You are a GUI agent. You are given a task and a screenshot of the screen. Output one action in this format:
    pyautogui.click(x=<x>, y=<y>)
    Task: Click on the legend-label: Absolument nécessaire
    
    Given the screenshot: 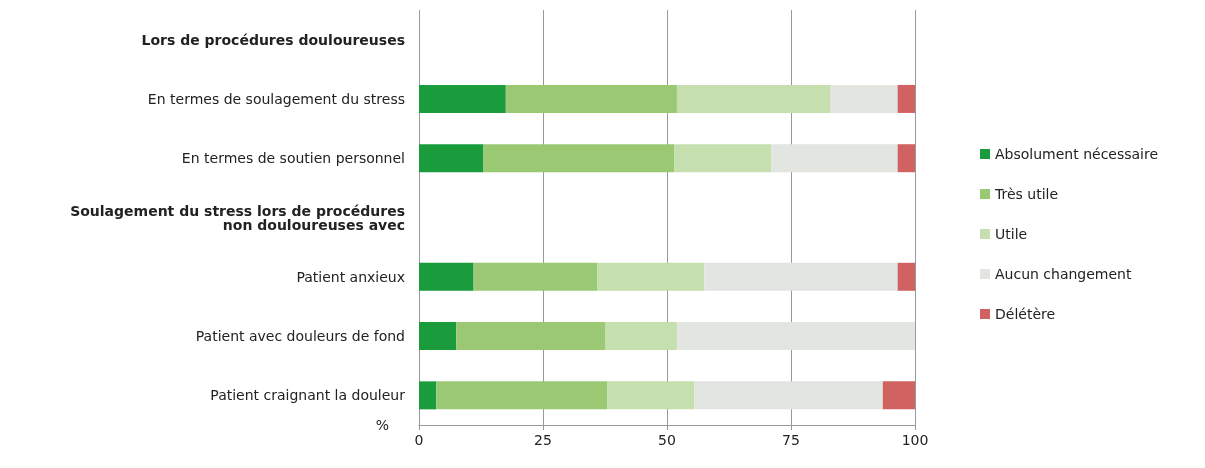 What is the action you would take?
    pyautogui.click(x=1077, y=154)
    